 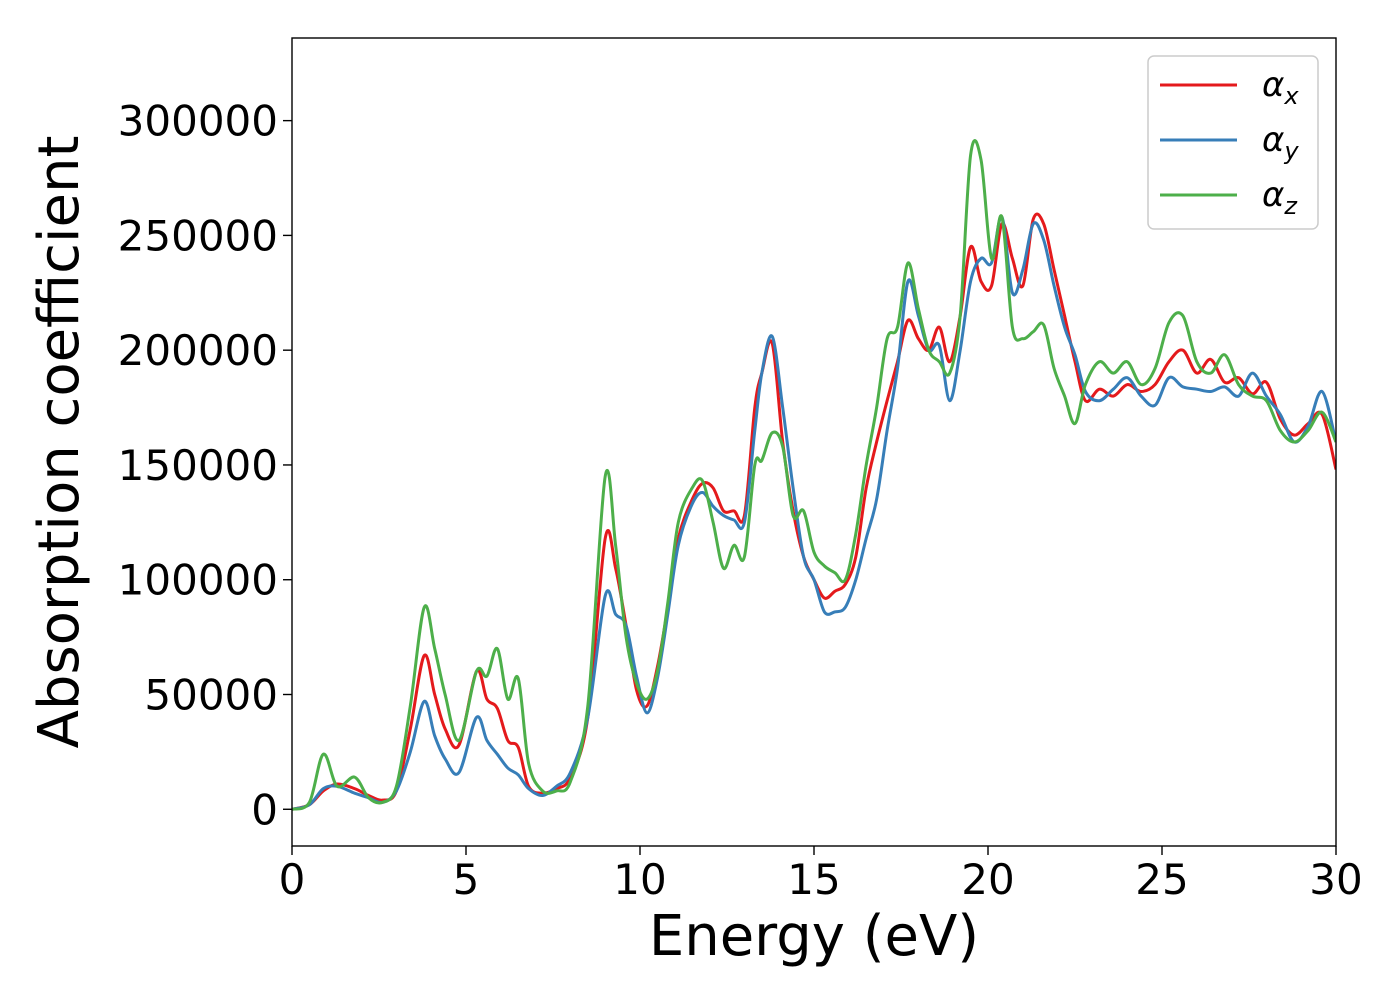 I want to click on legend-frame, so click(x=1233, y=142).